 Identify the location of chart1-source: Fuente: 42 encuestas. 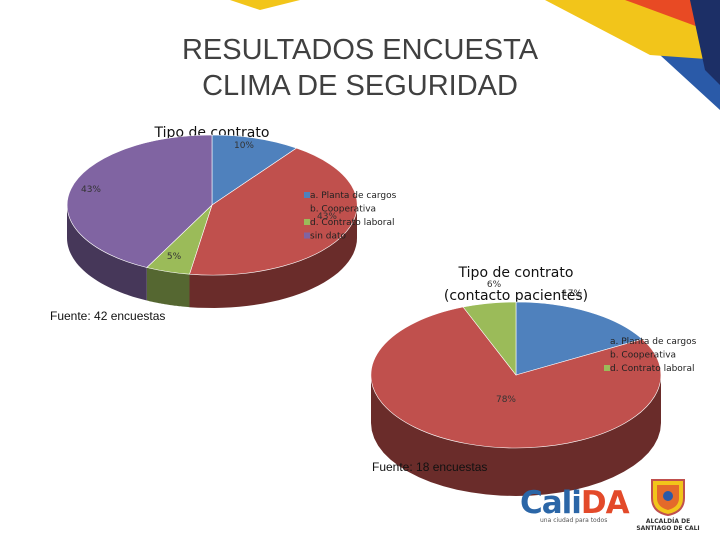
(108, 316).